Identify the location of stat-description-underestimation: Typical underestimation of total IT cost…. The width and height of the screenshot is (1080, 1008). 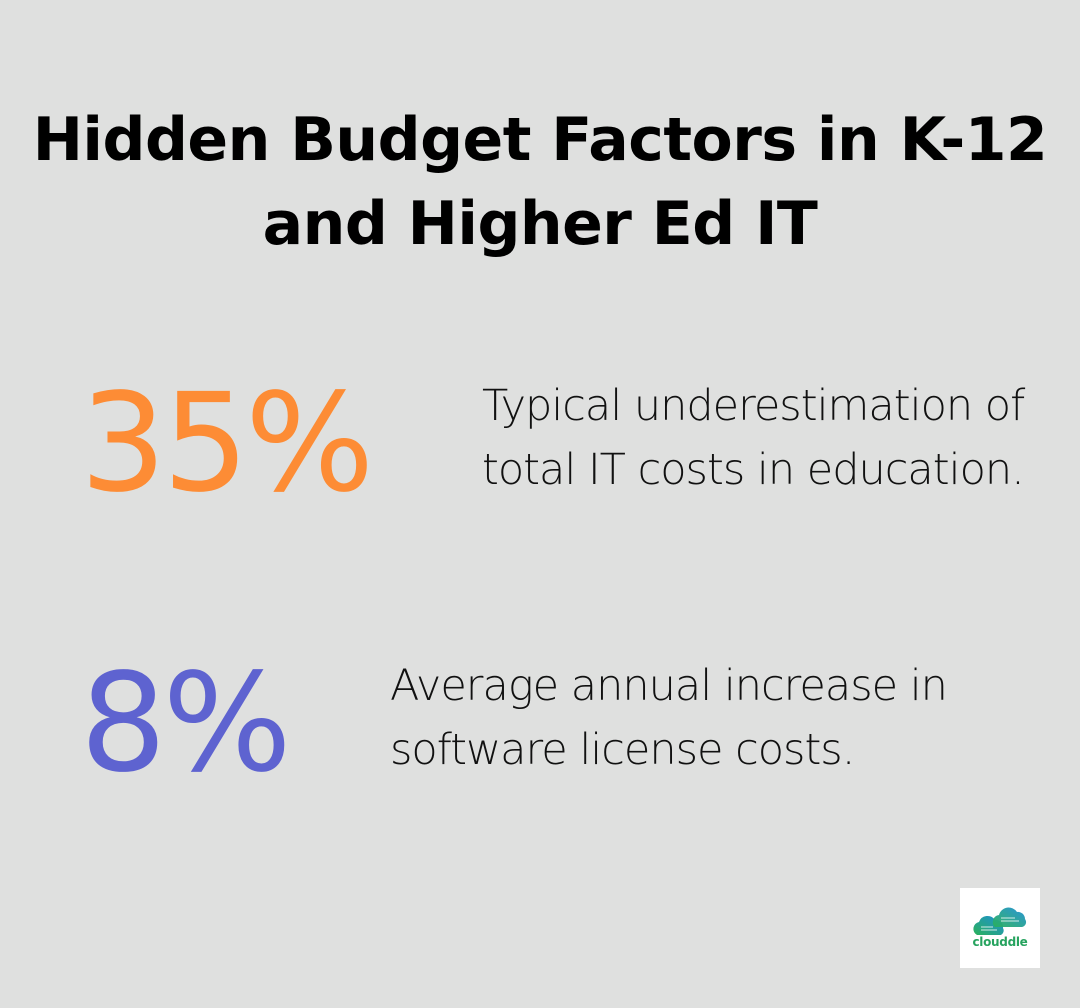
(753, 438).